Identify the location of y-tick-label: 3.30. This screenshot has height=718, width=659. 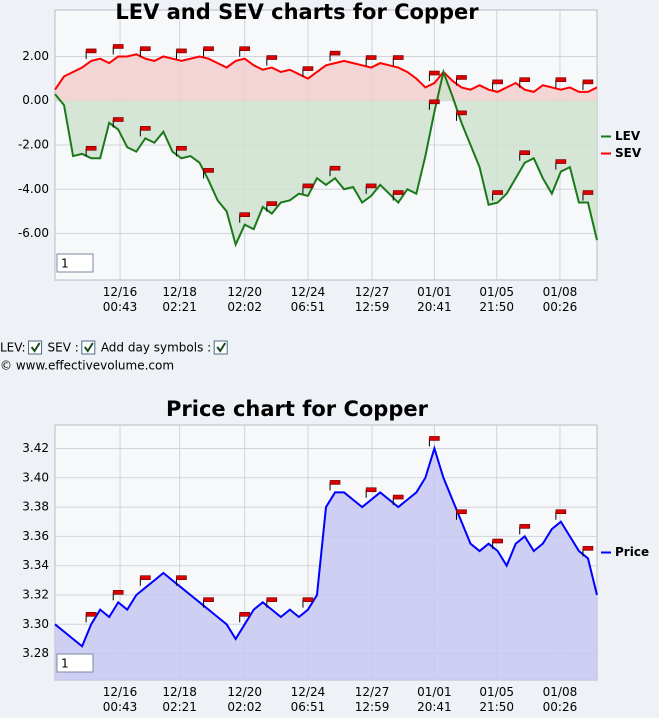
(35, 624).